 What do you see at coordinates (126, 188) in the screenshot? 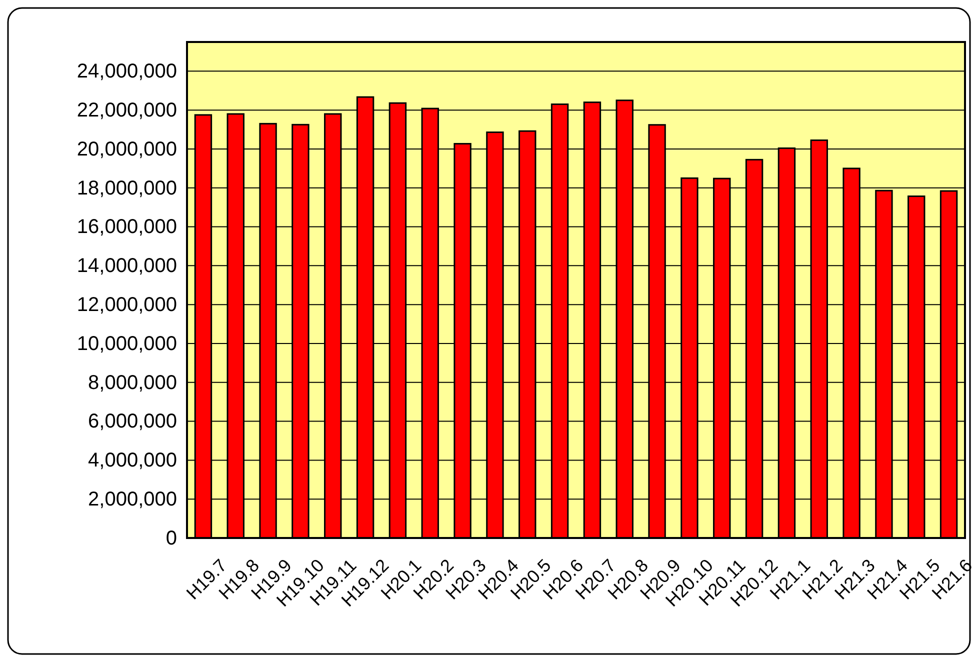
I see `y-tick-label: 18,000,000` at bounding box center [126, 188].